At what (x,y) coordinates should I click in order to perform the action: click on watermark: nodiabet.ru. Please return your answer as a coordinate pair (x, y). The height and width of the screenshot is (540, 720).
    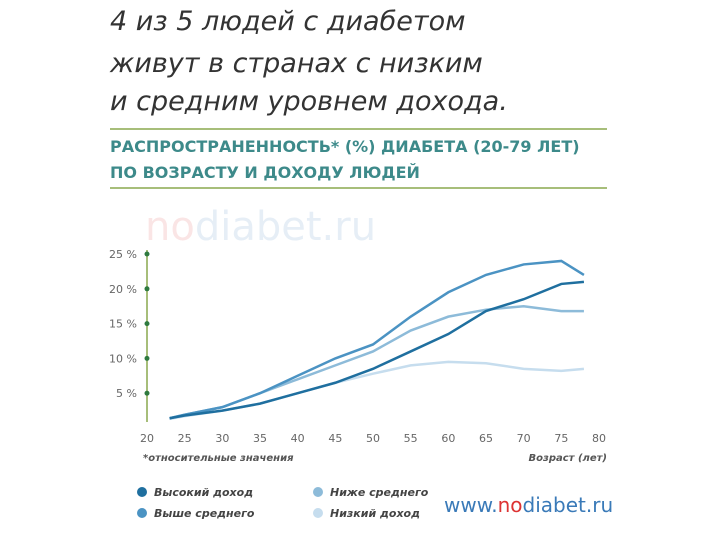
    Looking at the image, I should click on (260, 227).